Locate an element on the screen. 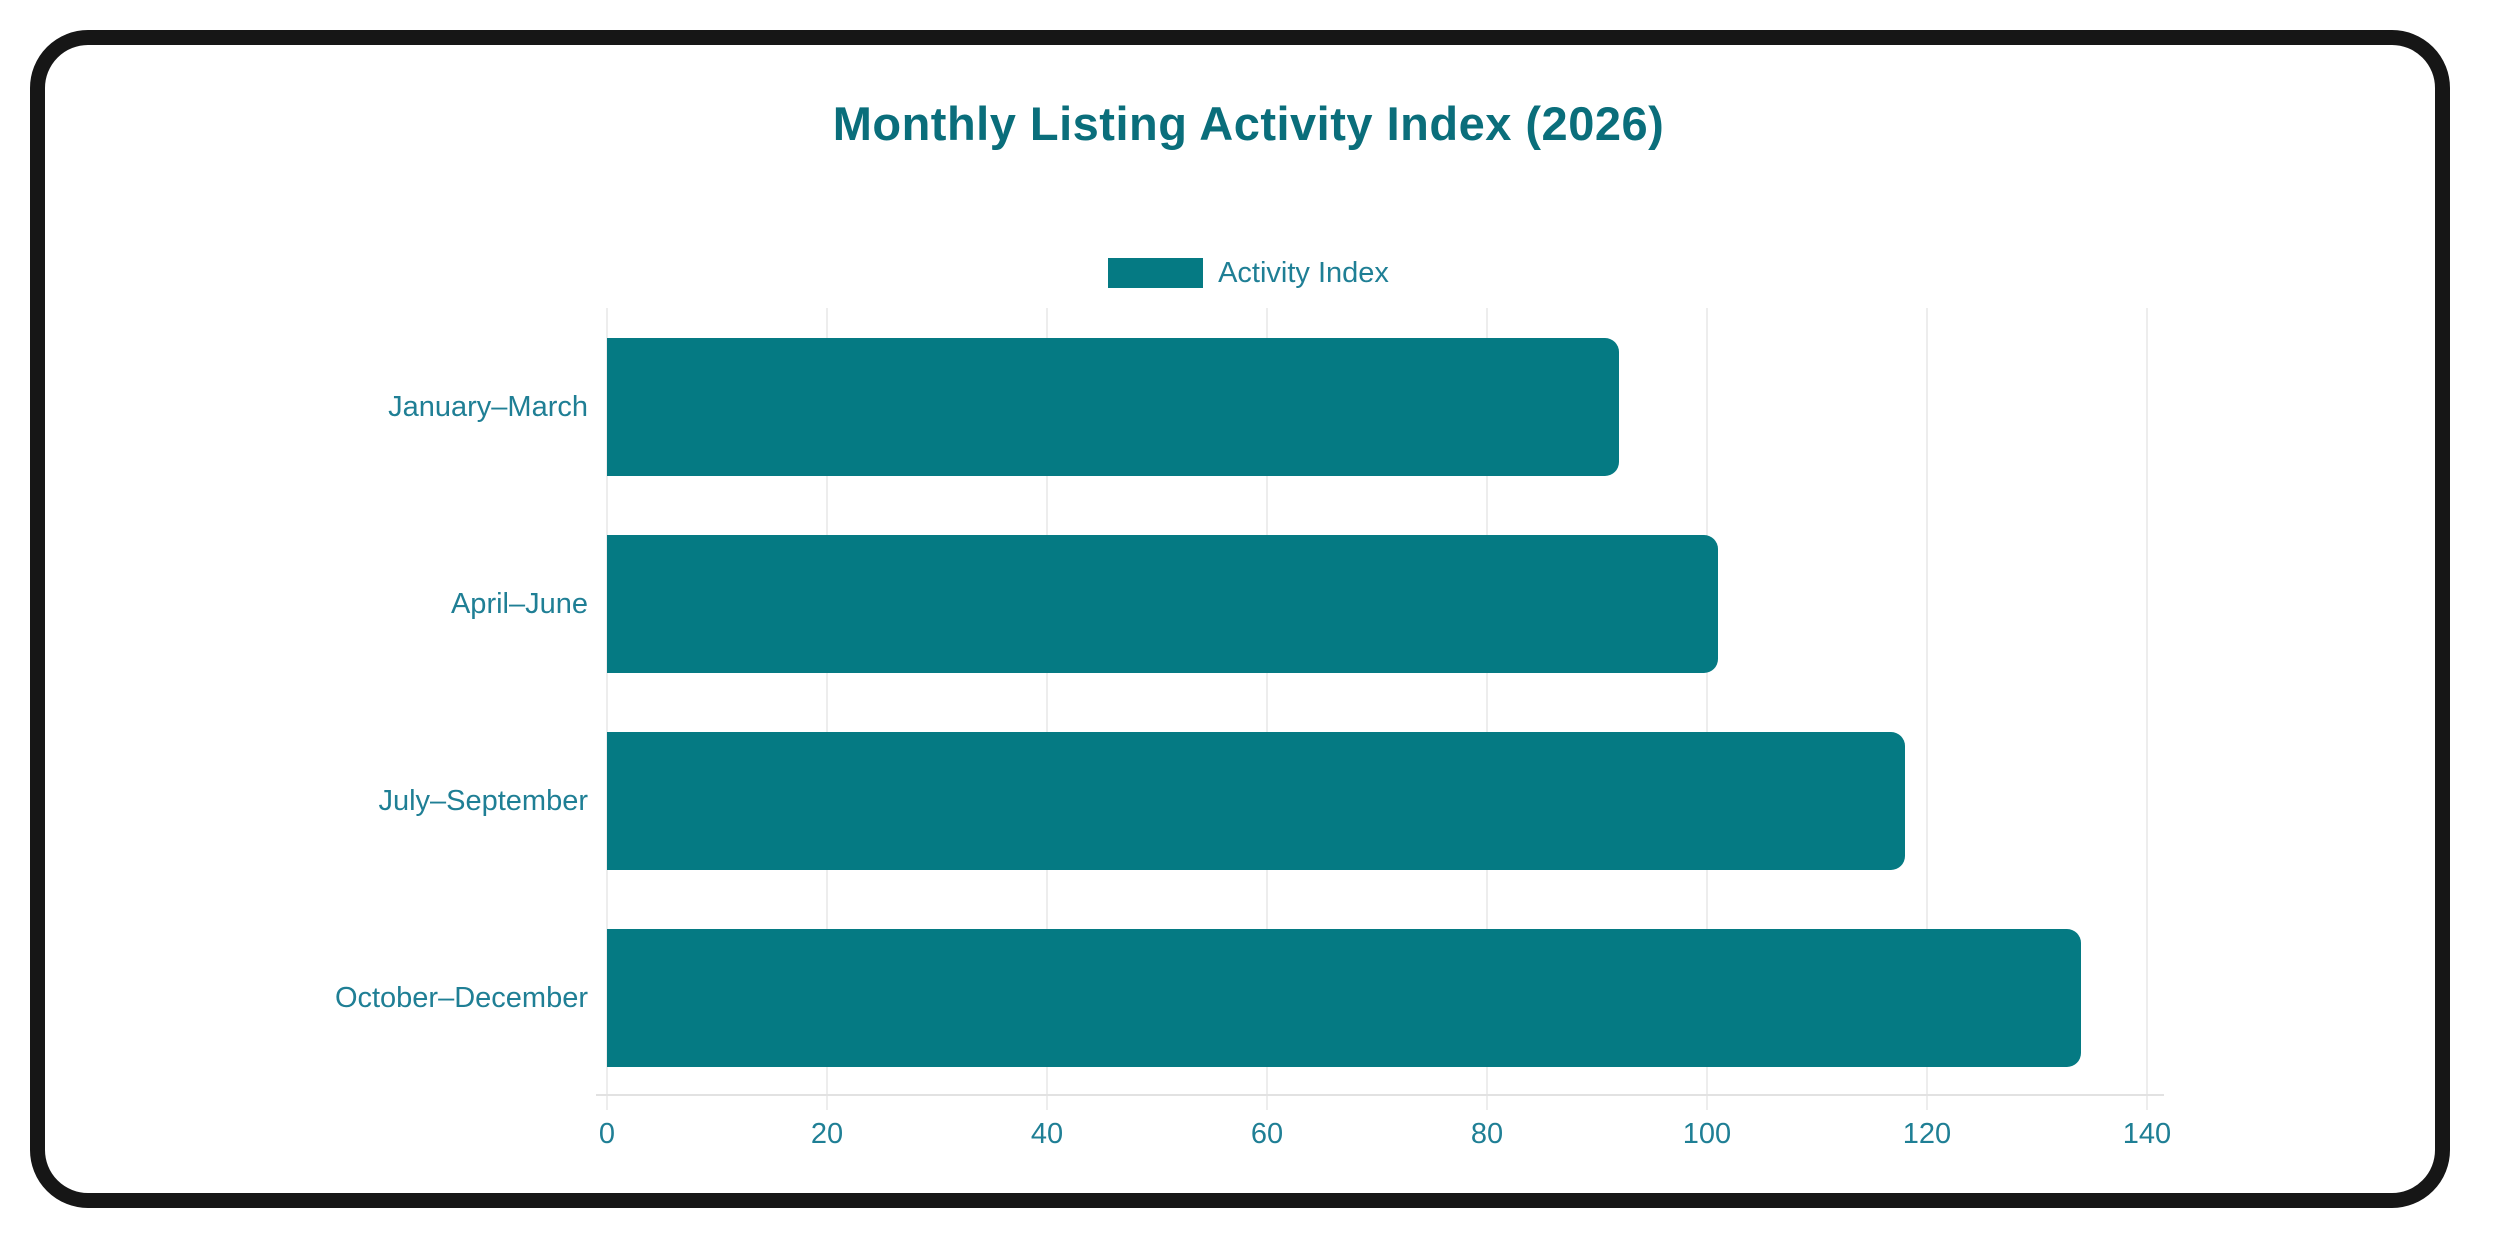 The image size is (2497, 1240). y-axis-category-label: January–March is located at coordinates (488, 406).